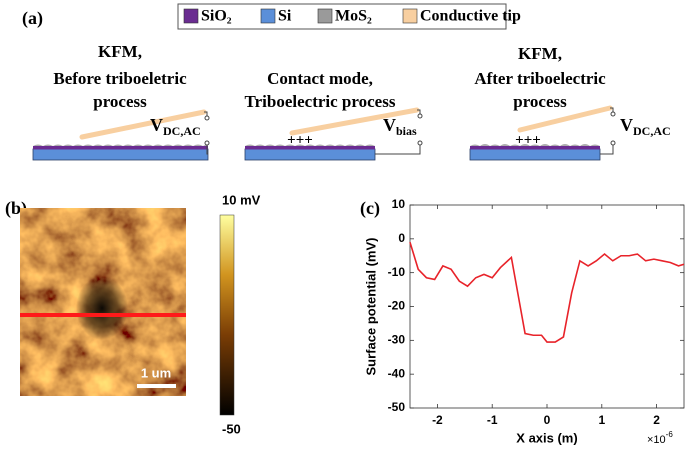  I want to click on diagram-title: After triboelectric, so click(540, 78).